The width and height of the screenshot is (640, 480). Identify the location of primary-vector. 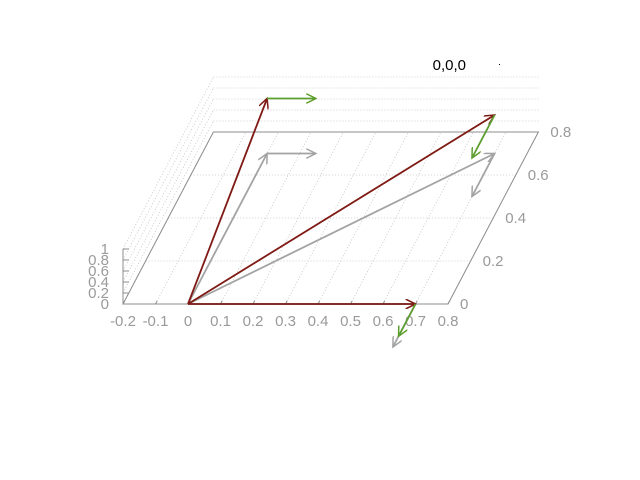
(227, 202).